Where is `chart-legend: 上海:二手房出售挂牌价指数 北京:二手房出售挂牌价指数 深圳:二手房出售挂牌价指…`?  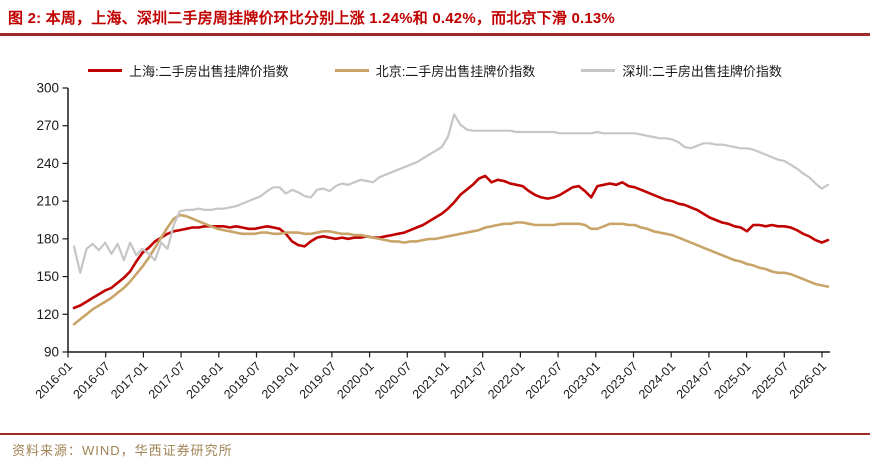 chart-legend: 上海:二手房出售挂牌价指数 北京:二手房出售挂牌价指数 深圳:二手房出售挂牌价指… is located at coordinates (435, 70).